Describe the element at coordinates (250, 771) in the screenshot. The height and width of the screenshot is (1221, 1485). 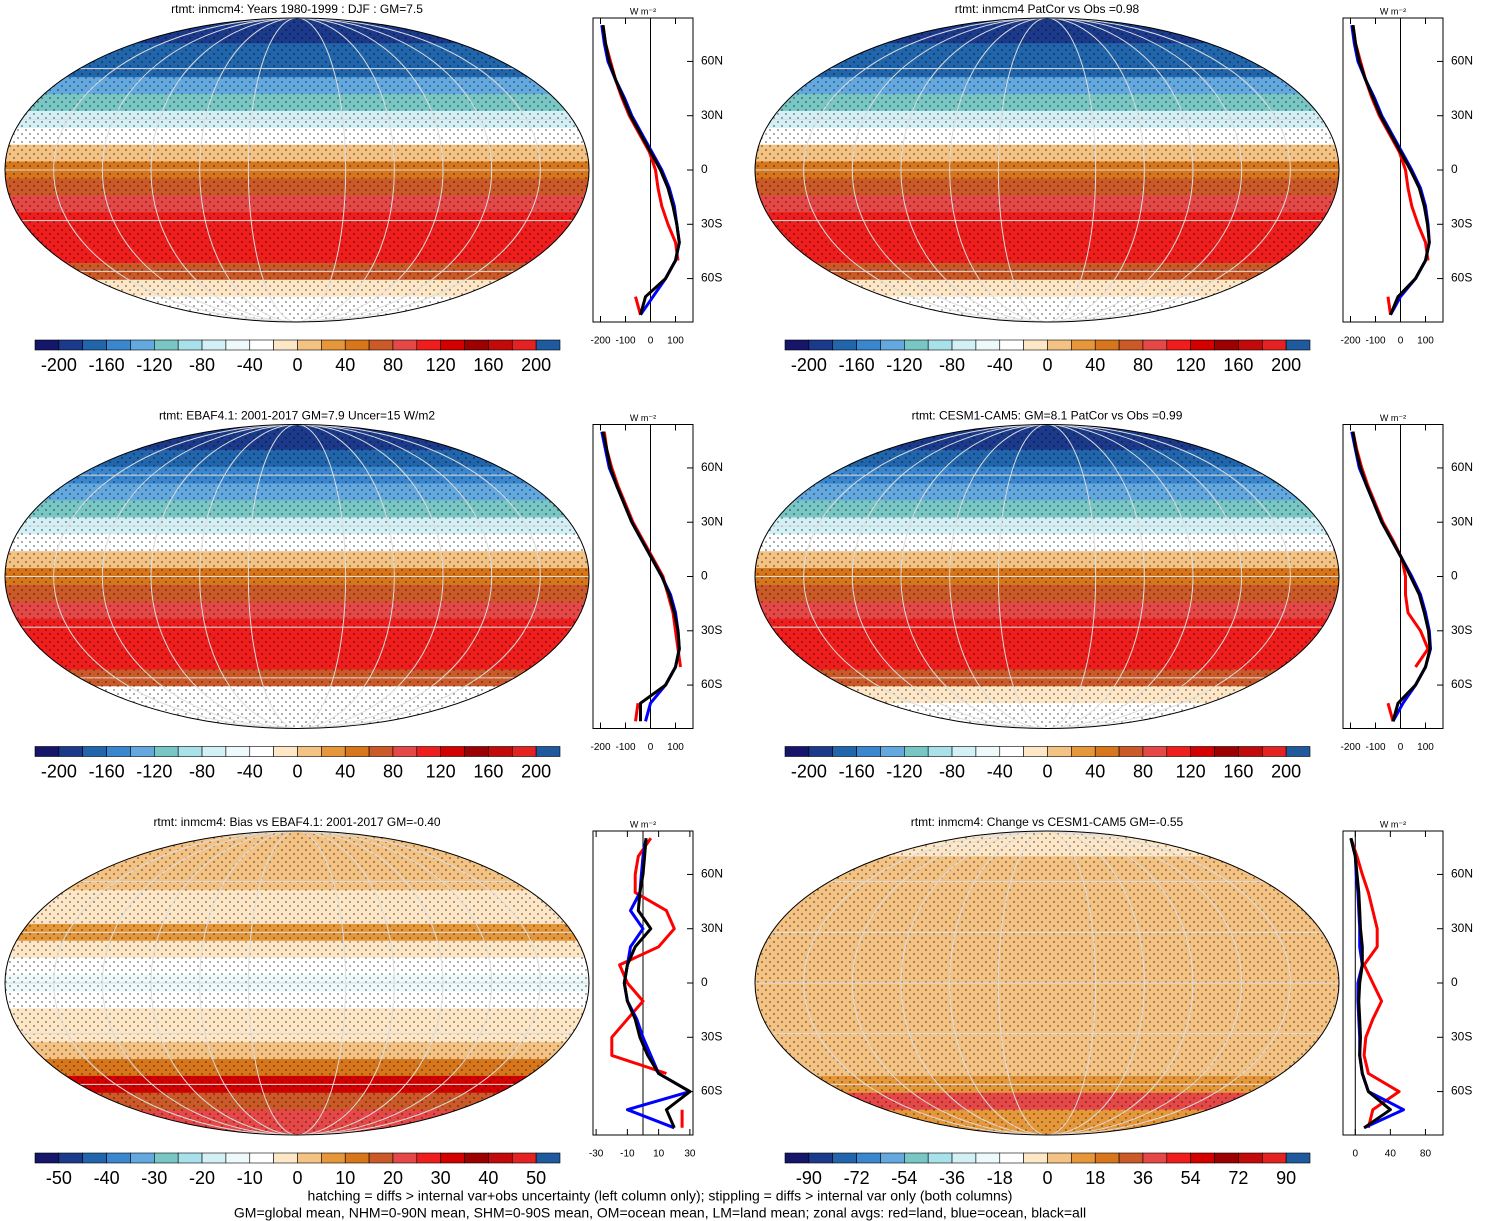
I see `colorbar-label: -40` at that location.